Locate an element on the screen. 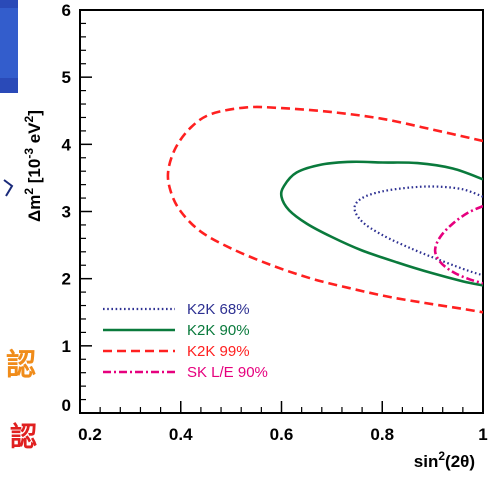  y-tick-label: 6 is located at coordinates (66, 10).